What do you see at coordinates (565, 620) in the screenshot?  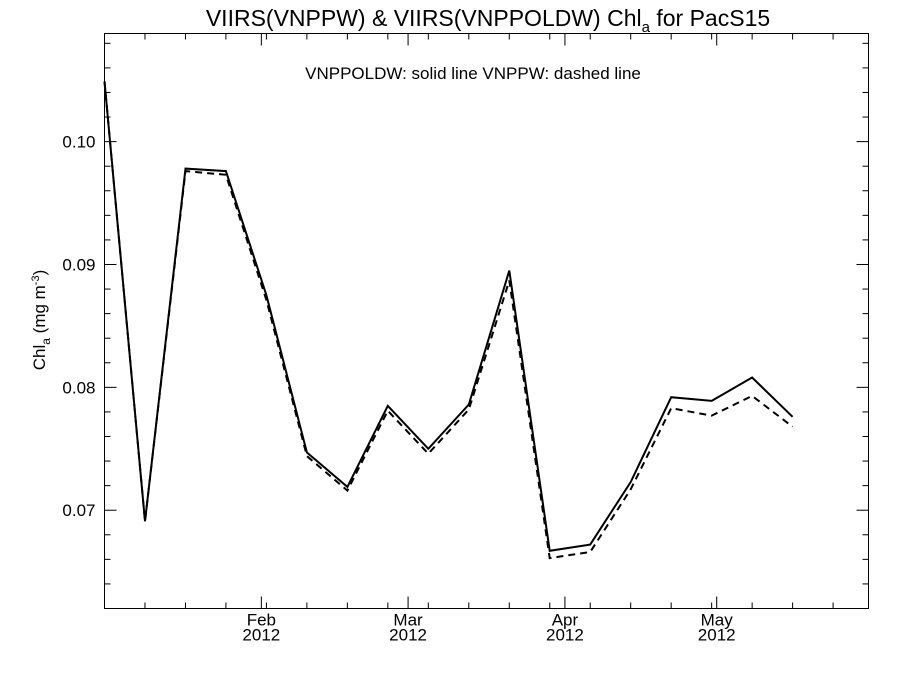 I see `x-tick-label-month: Apr` at bounding box center [565, 620].